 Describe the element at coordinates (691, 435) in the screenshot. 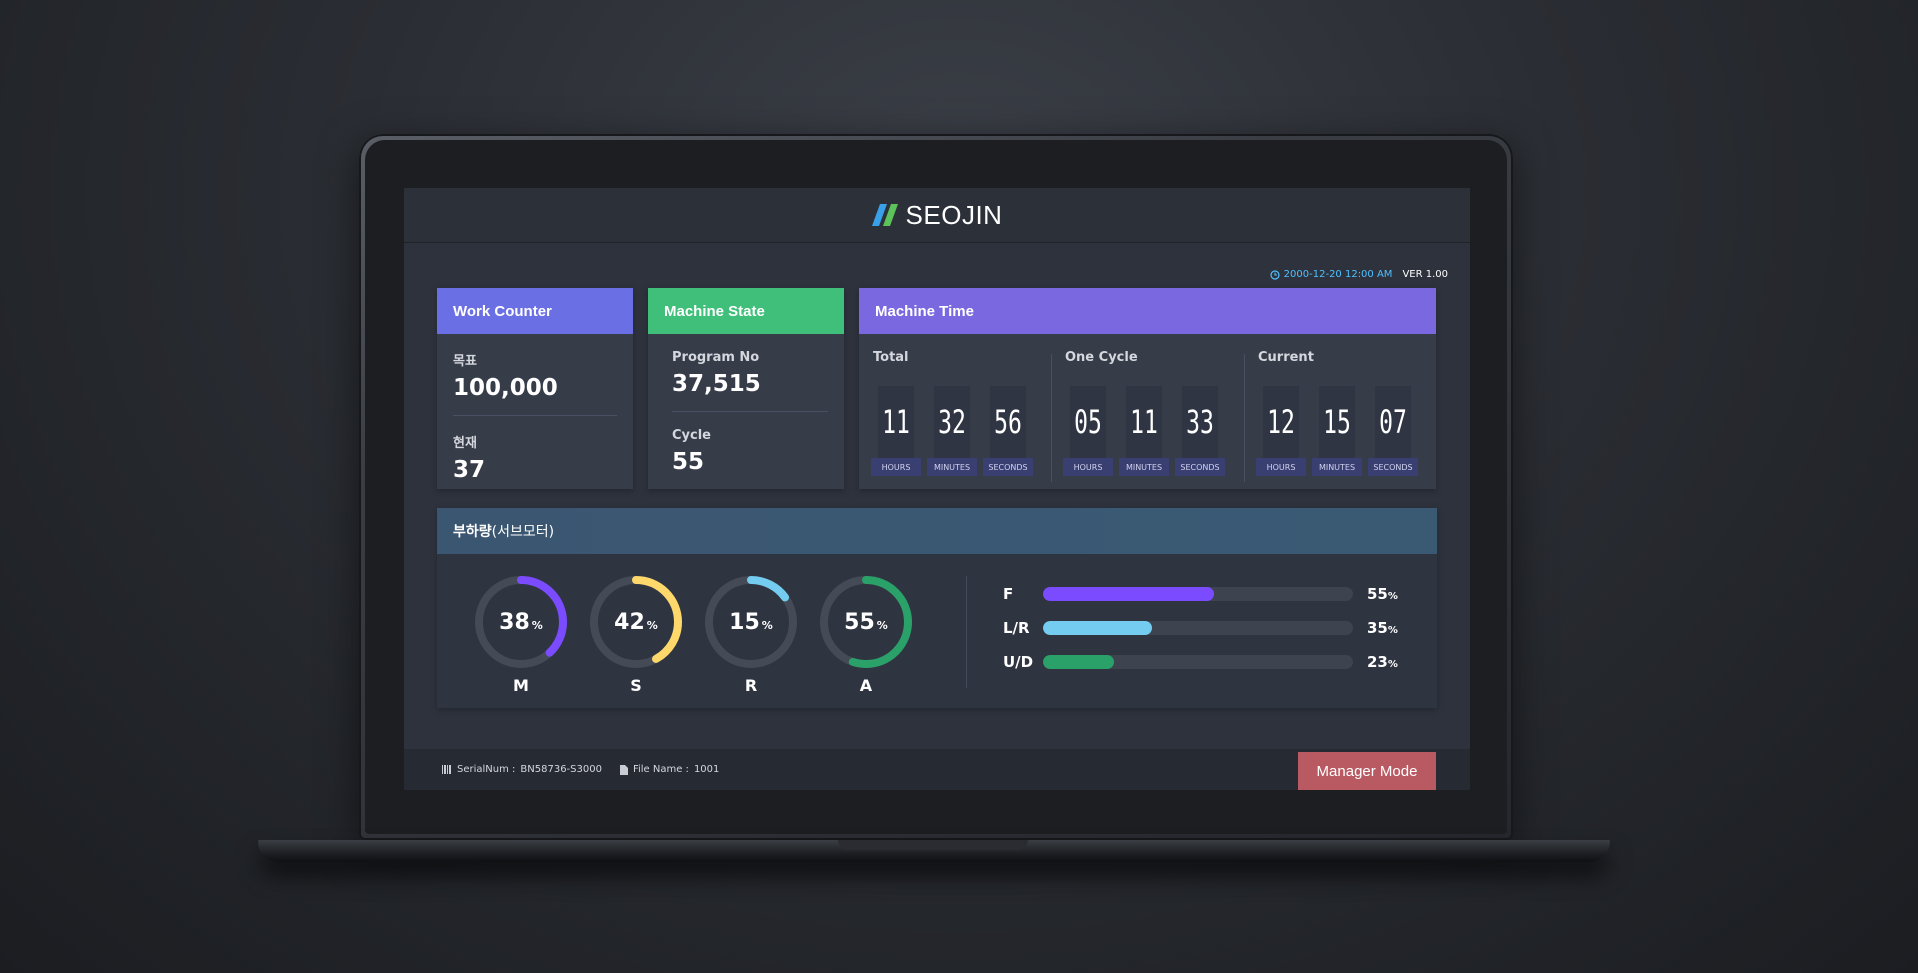

I see `cycle-label: Cycle` at that location.